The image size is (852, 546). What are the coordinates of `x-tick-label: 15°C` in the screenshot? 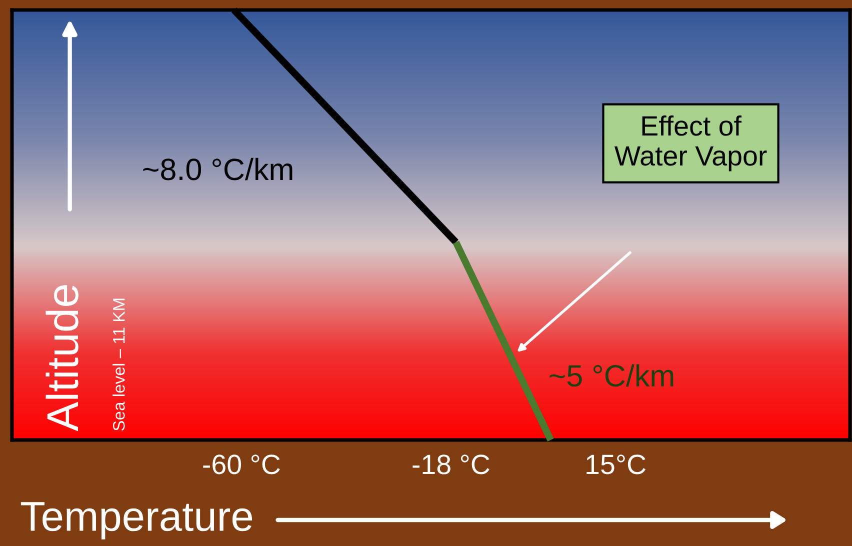 It's located at (616, 464).